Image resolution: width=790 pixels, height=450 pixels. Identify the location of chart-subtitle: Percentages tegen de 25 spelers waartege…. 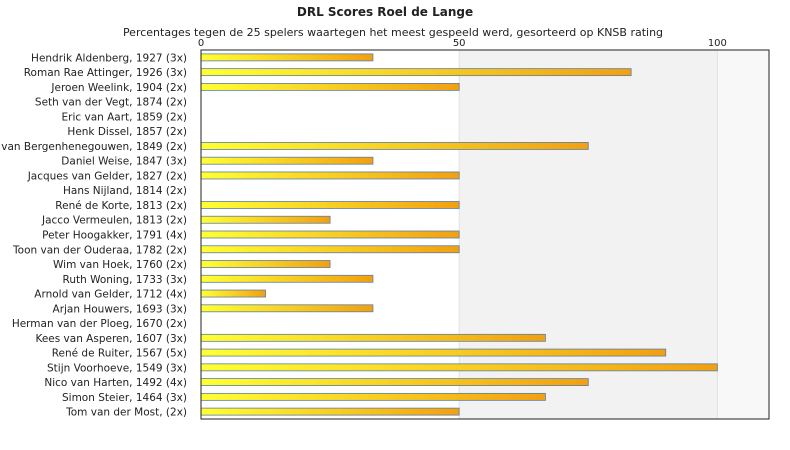
(393, 32).